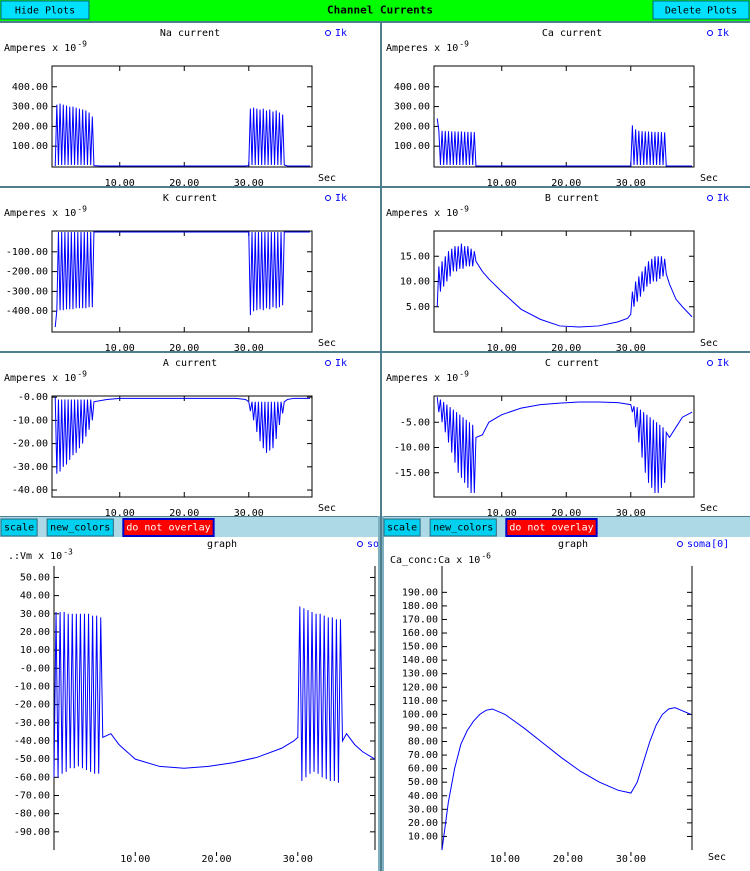  What do you see at coordinates (572, 198) in the screenshot?
I see `plot-title: B current` at bounding box center [572, 198].